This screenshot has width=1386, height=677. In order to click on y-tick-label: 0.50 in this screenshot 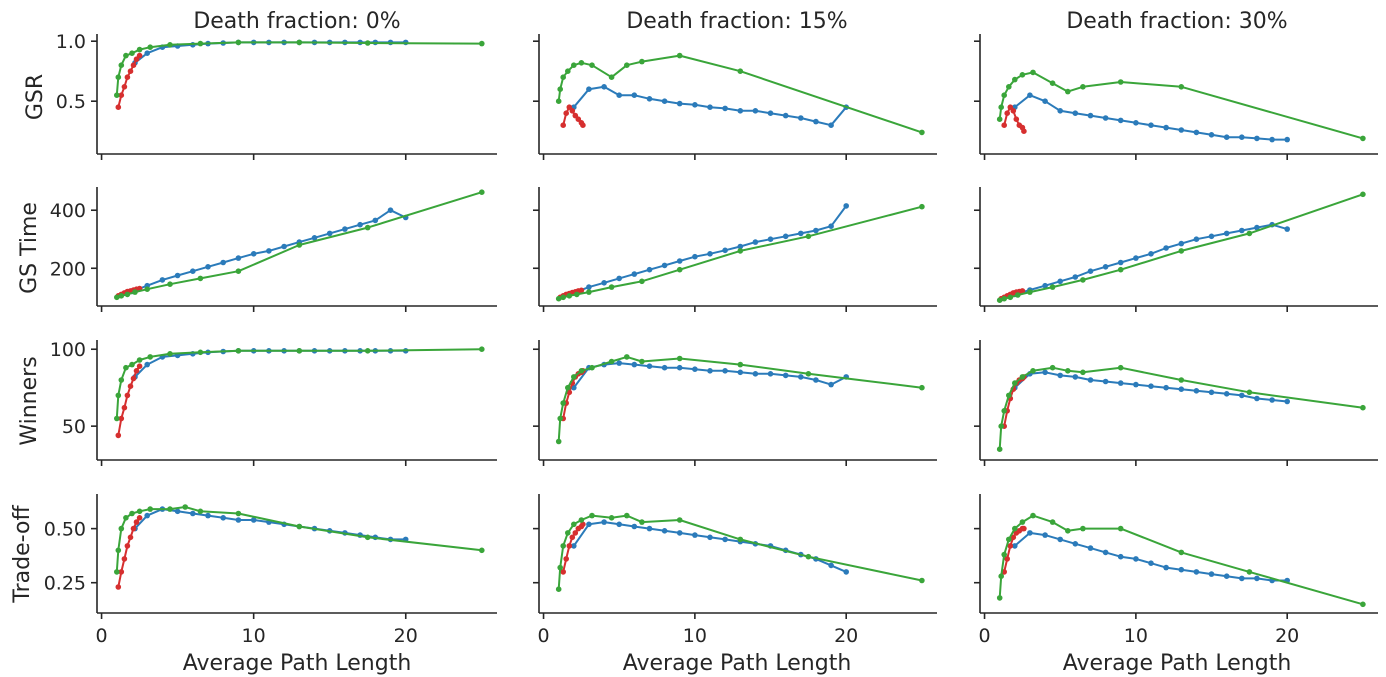, I will do `click(65, 530)`.